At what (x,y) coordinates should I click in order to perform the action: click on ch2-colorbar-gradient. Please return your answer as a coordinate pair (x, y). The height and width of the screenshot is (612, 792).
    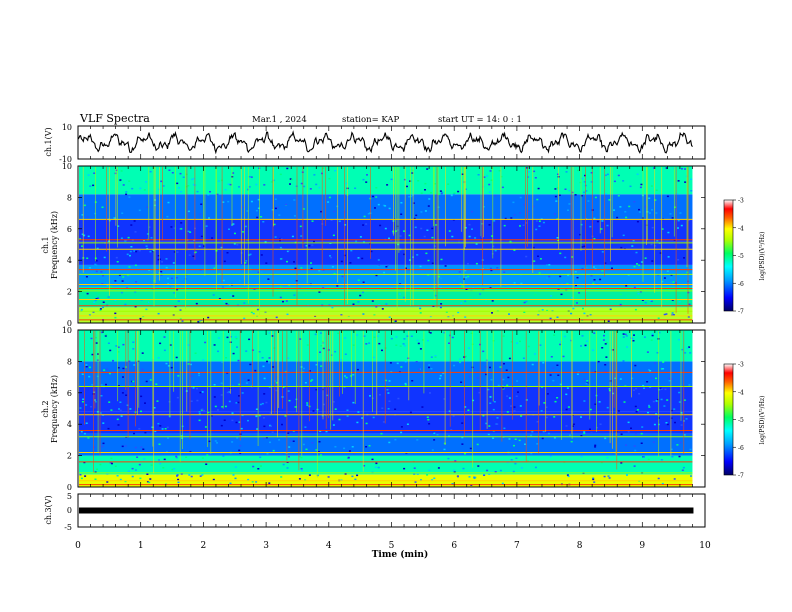
    Looking at the image, I should click on (728, 419).